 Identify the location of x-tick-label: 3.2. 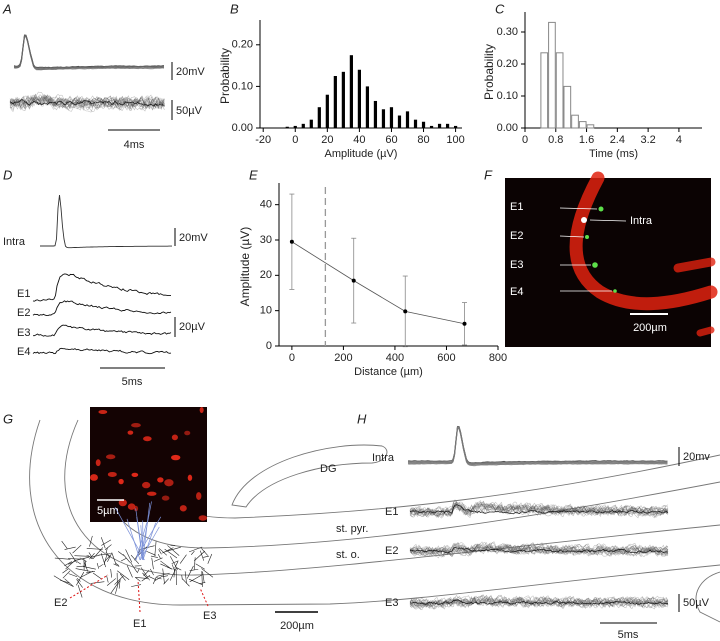
(647, 140).